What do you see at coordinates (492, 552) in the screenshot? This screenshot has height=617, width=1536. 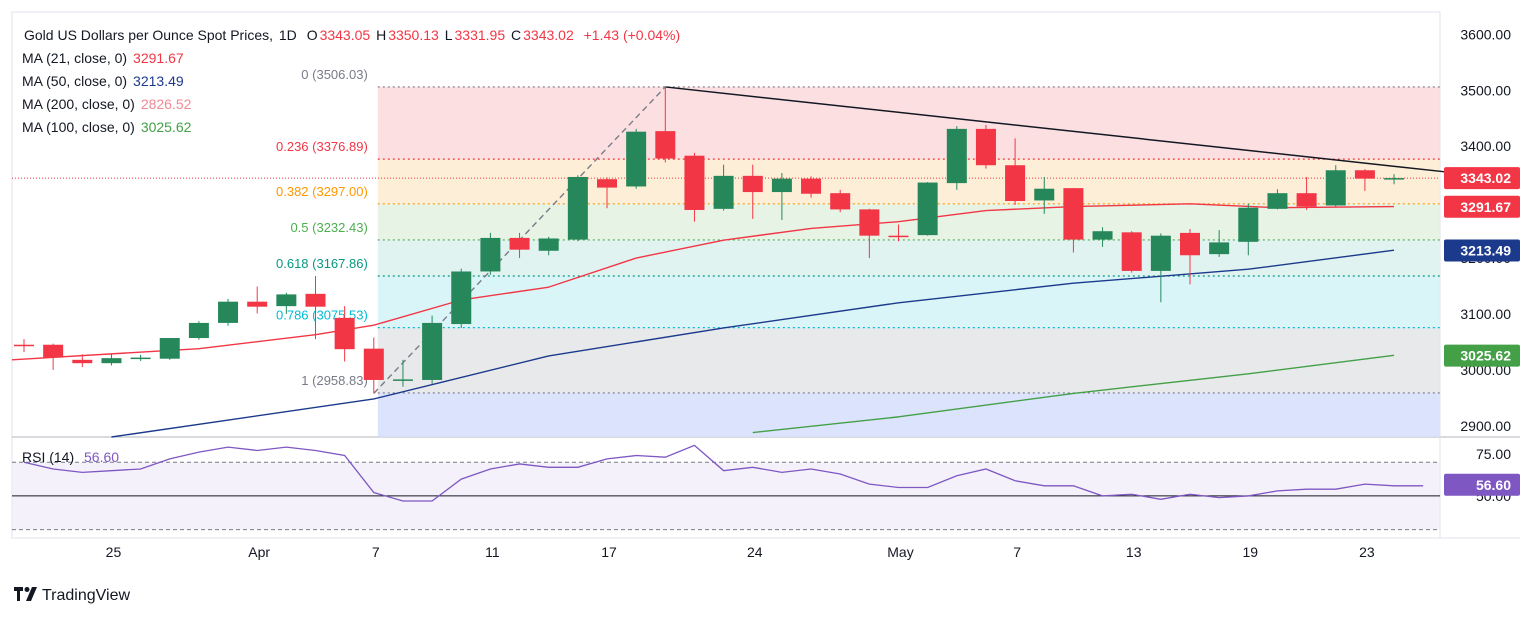 I see `time-axis-tick: 11` at bounding box center [492, 552].